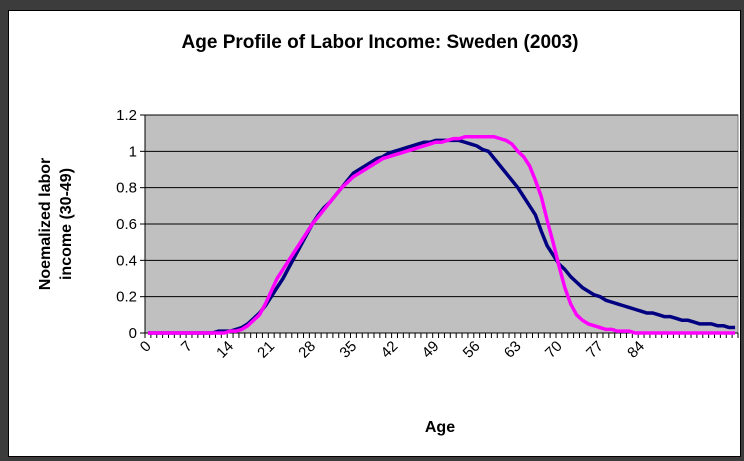 The height and width of the screenshot is (461, 744). Describe the element at coordinates (126, 188) in the screenshot. I see `y-tick-label: 0.8` at that location.